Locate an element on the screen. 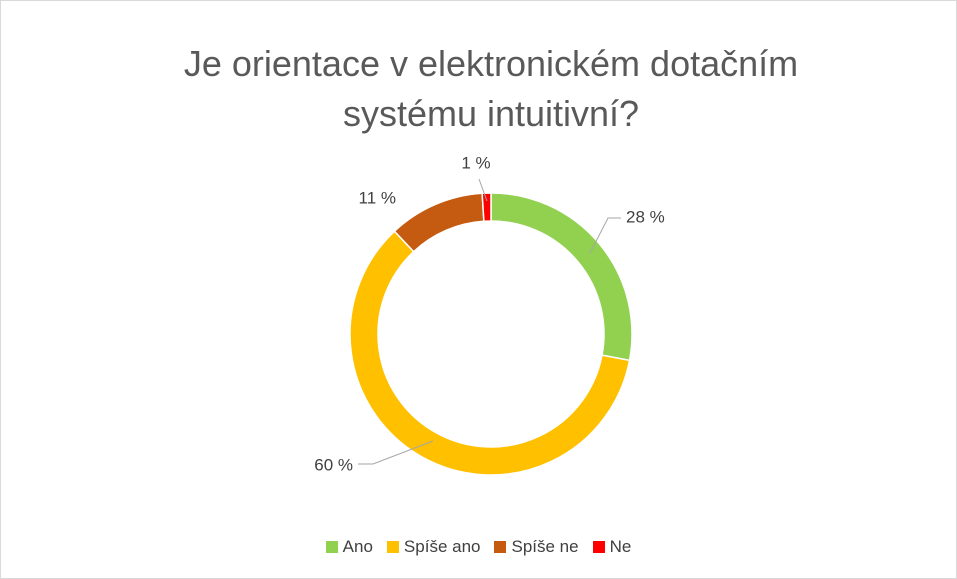 Image resolution: width=957 pixels, height=579 pixels. legend: Ano Spíše ano Spíše ne Ne is located at coordinates (478, 547).